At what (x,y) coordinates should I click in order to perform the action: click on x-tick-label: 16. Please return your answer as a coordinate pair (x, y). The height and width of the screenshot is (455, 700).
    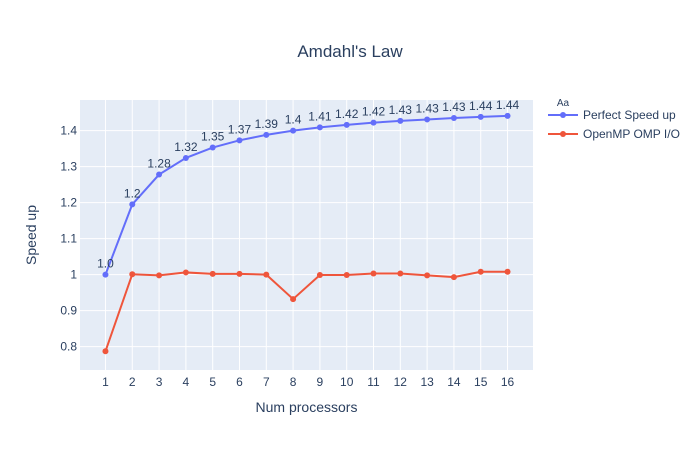
    Looking at the image, I should click on (508, 382).